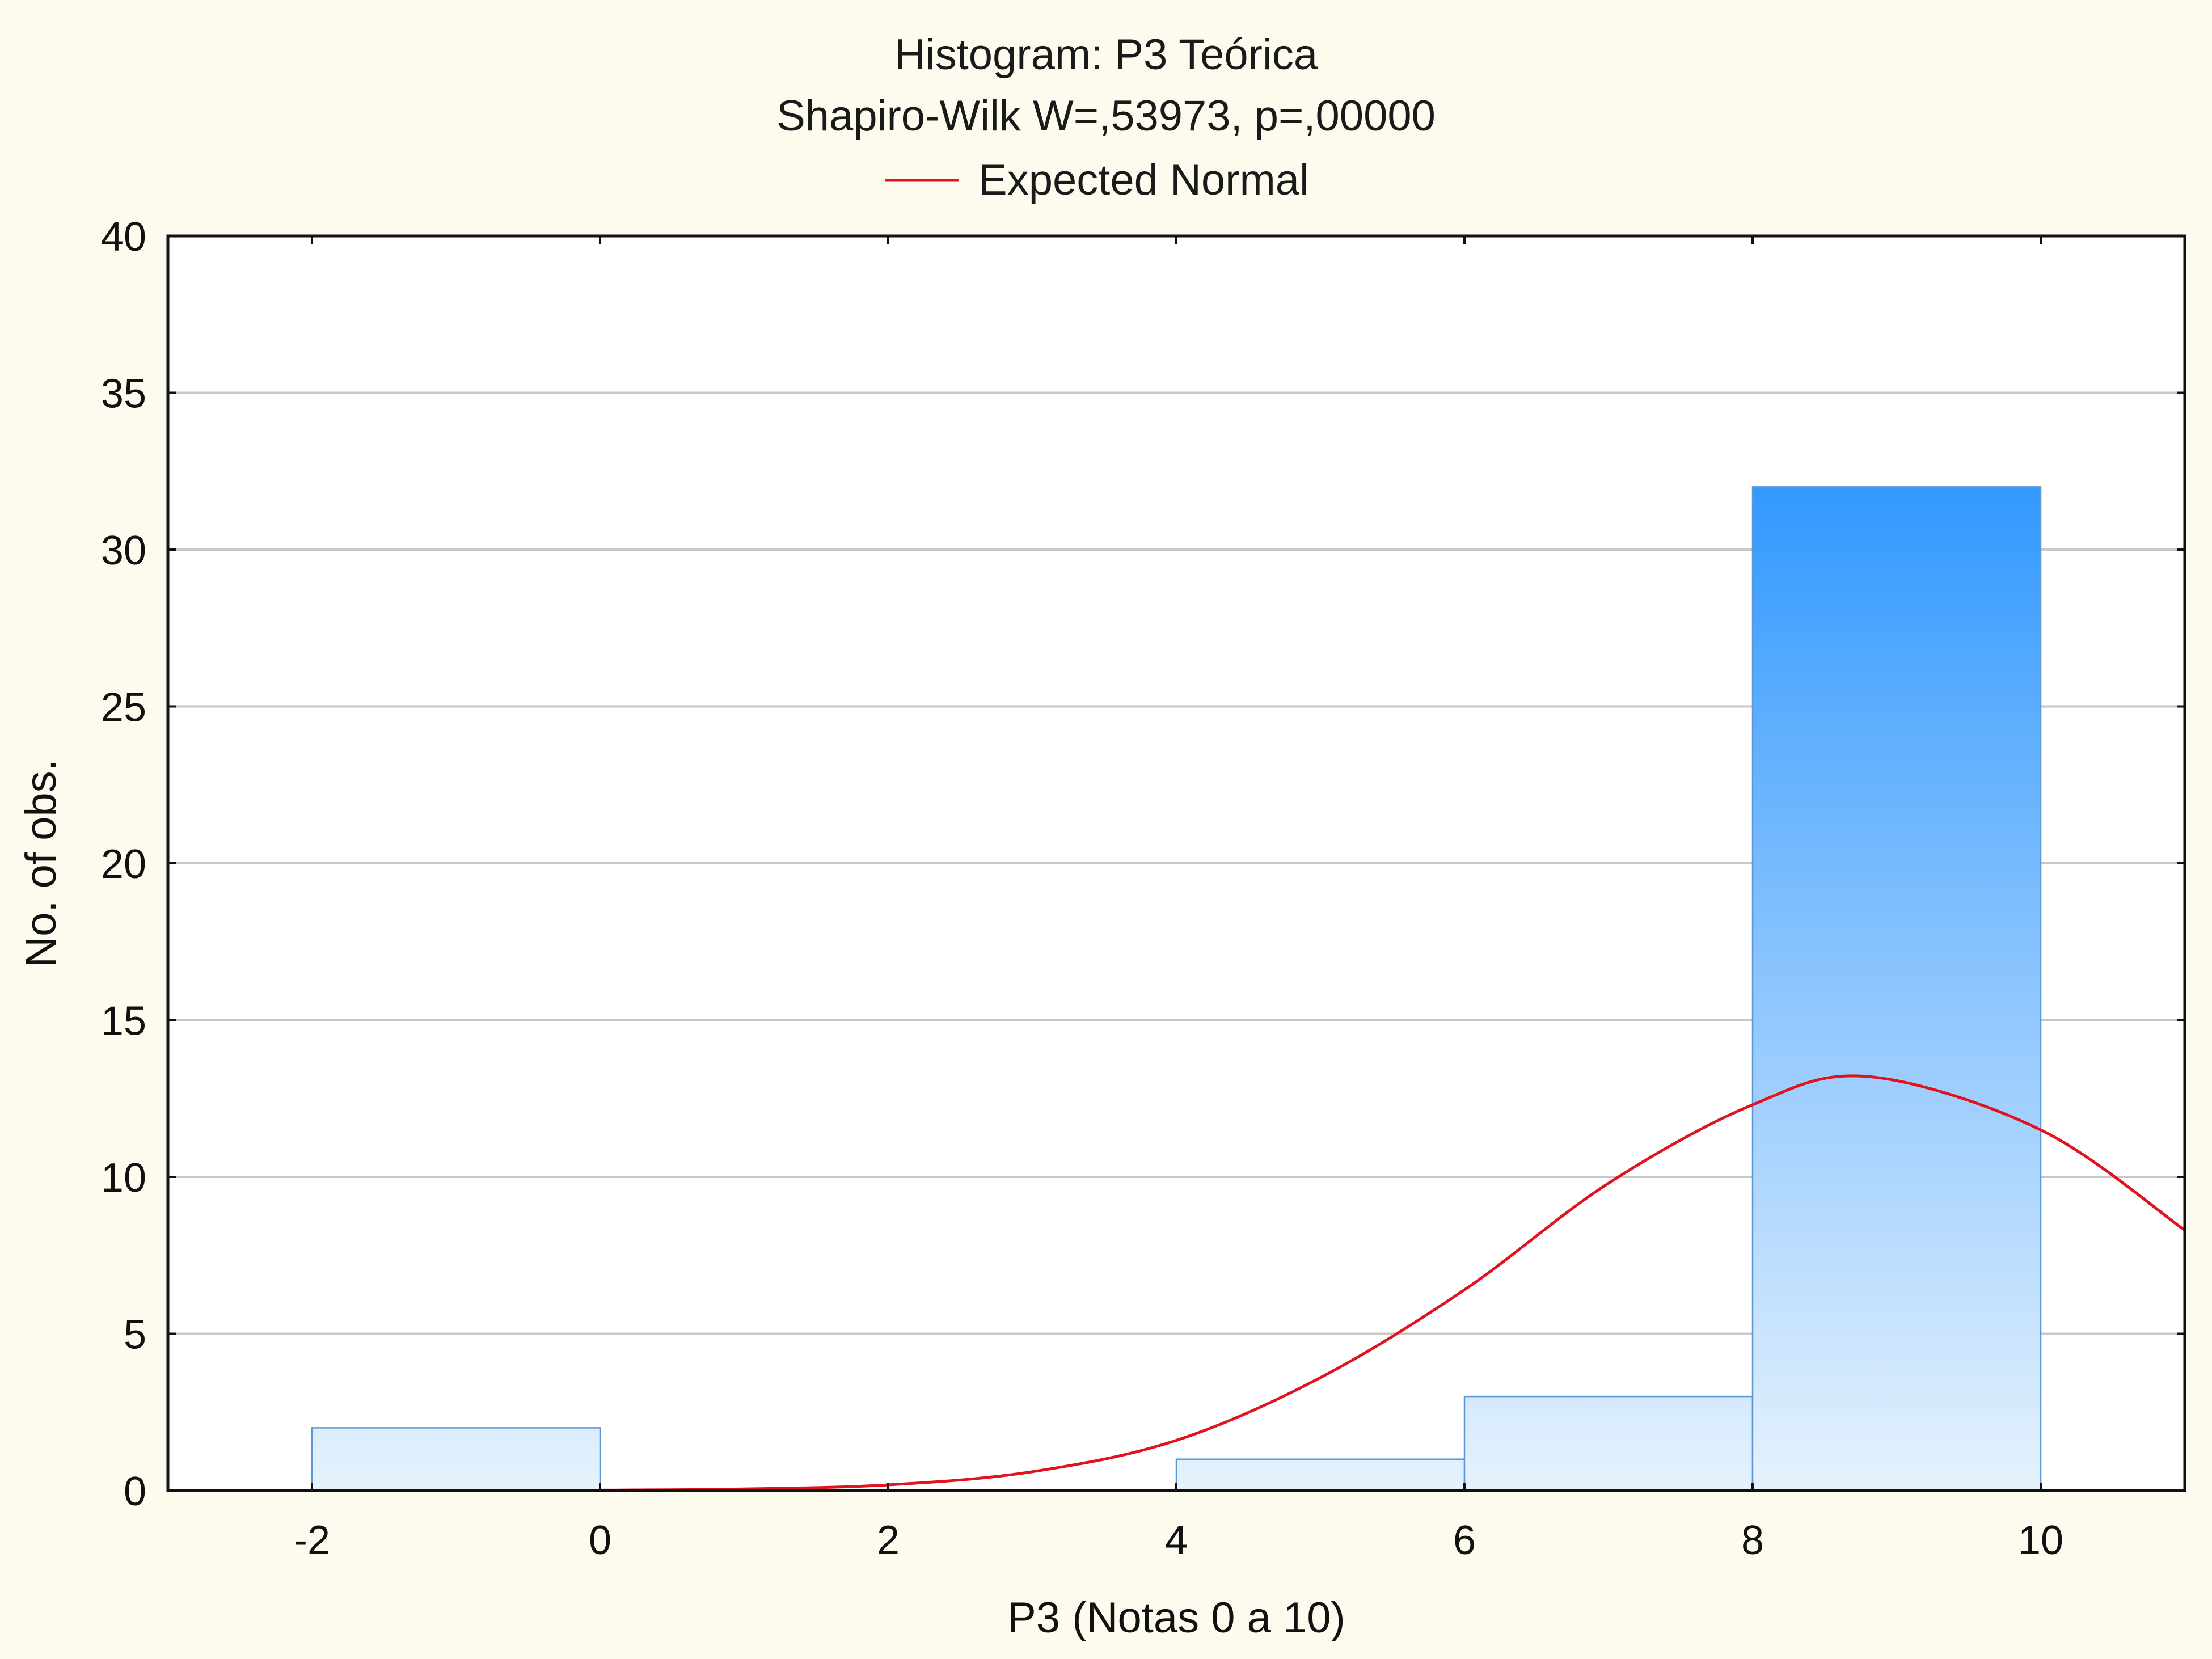 The image size is (2212, 1659). What do you see at coordinates (123, 1178) in the screenshot?
I see `y-tick-label: 10` at bounding box center [123, 1178].